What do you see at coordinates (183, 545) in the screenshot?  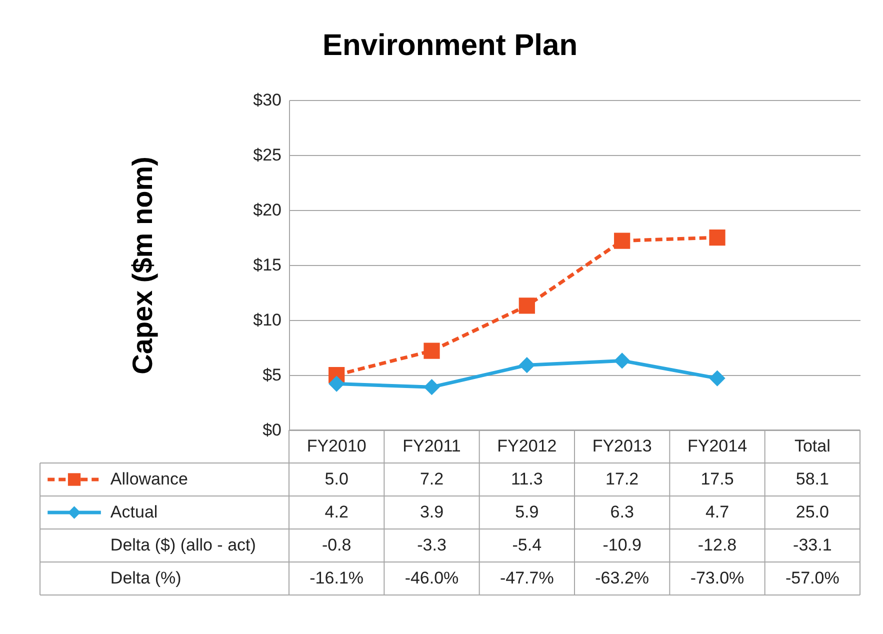 I see `text: Delta ($) (allo - act)` at bounding box center [183, 545].